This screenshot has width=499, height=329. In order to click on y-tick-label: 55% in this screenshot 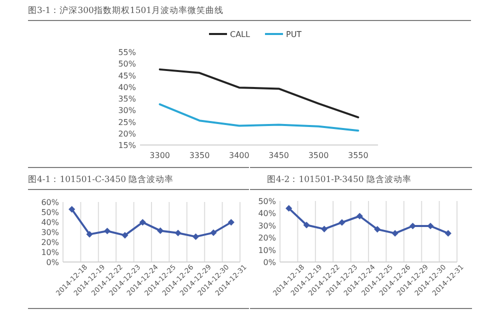, I will do `click(127, 52)`.